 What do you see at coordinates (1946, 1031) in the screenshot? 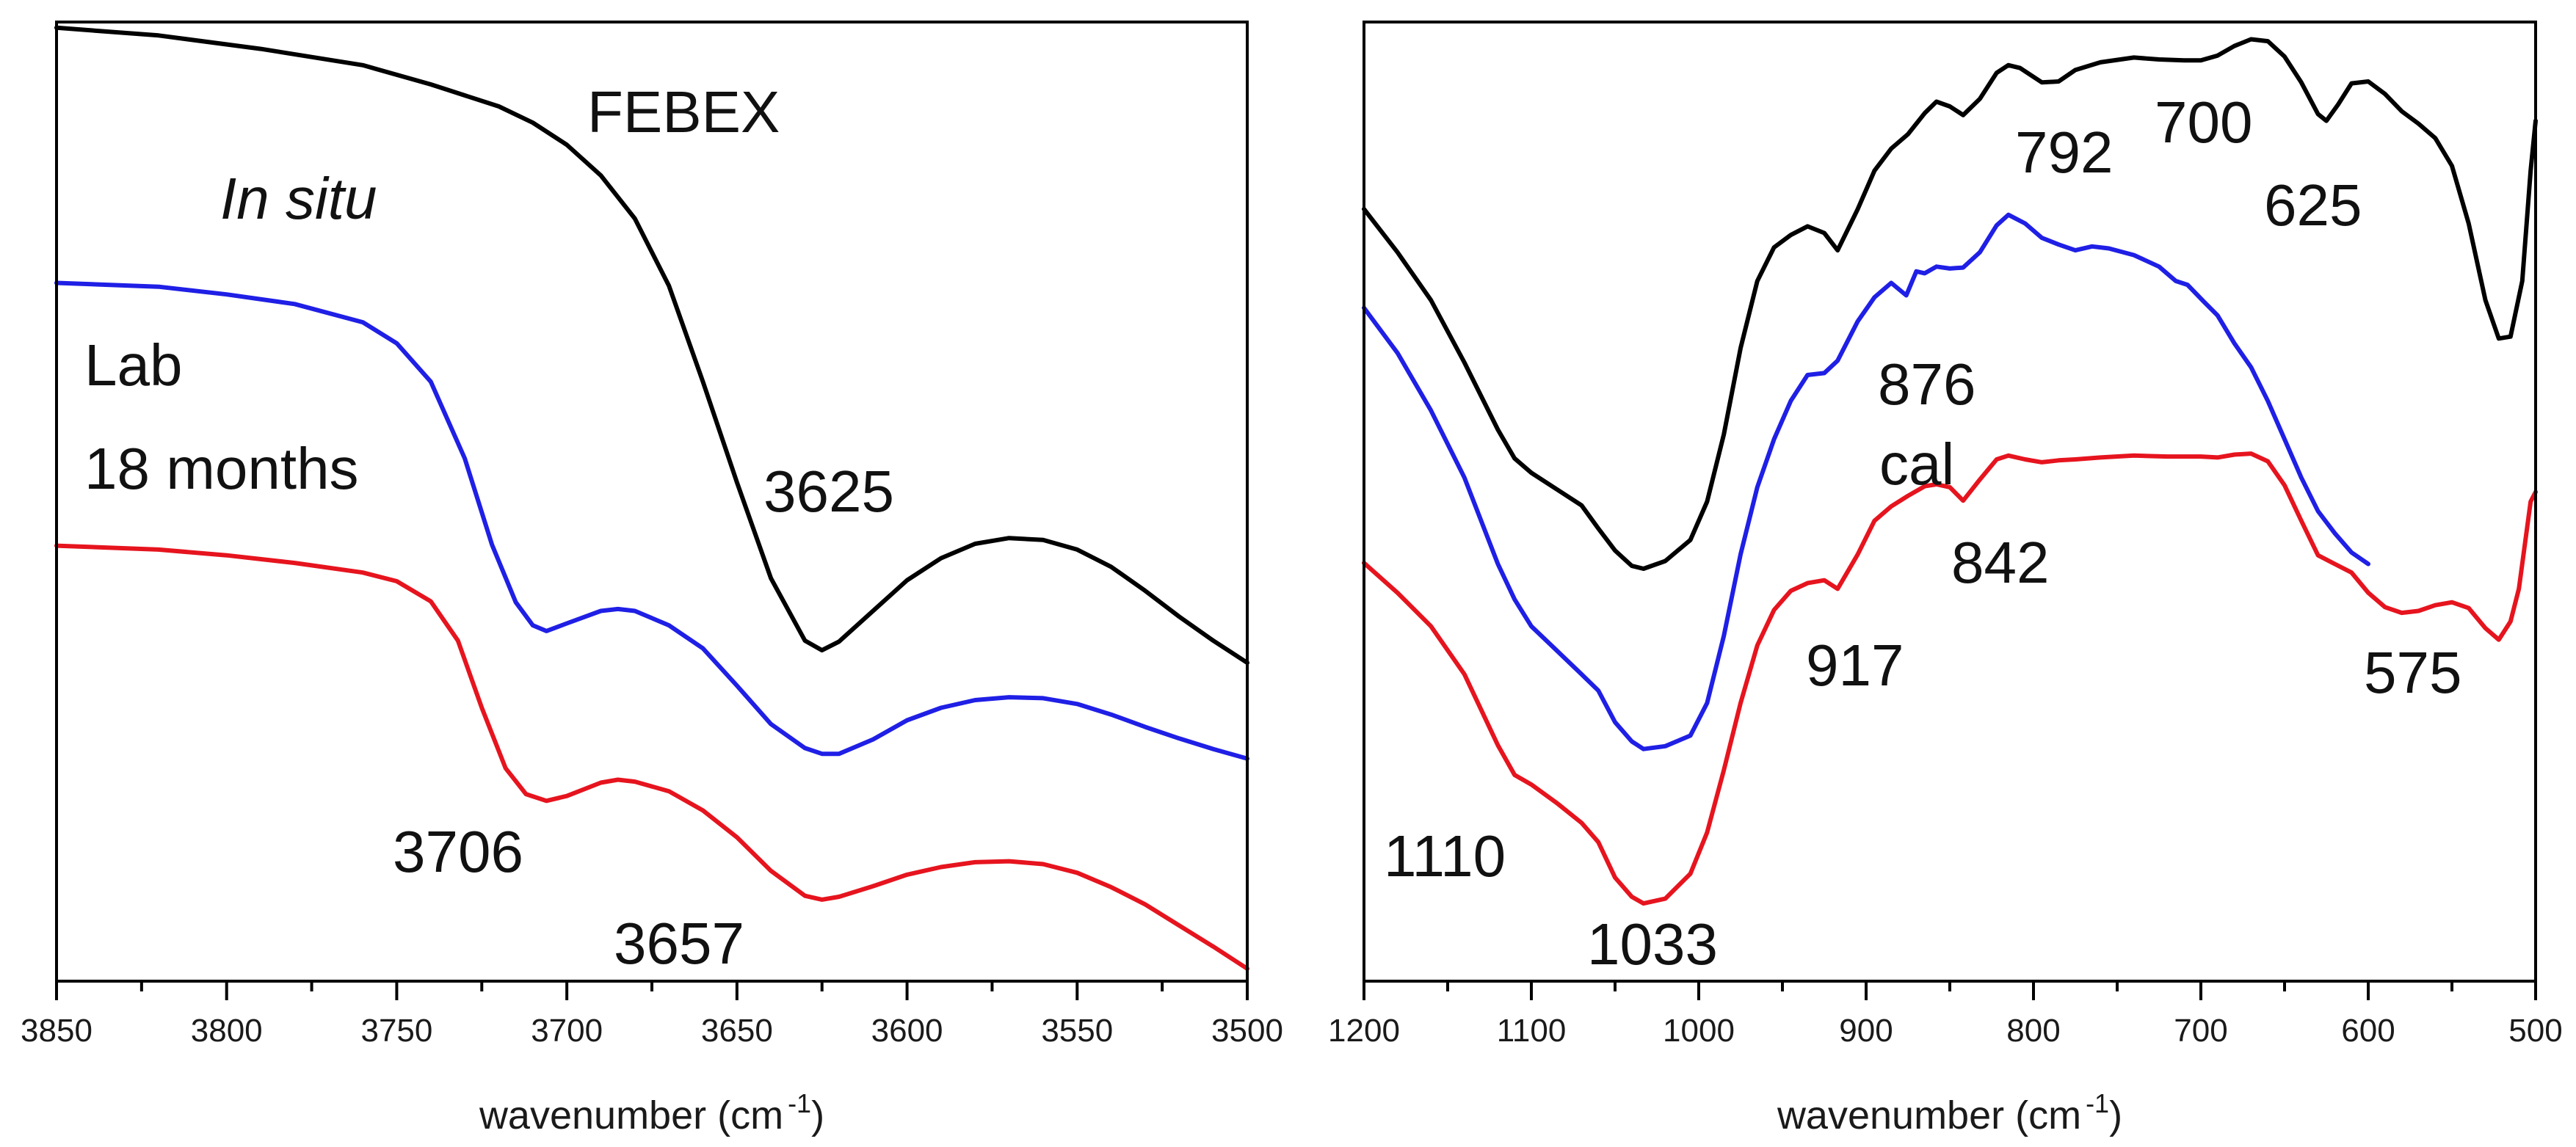
I see `right-x-tick-labels: 1200 1100 1000 900 800 700 600 500` at bounding box center [1946, 1031].